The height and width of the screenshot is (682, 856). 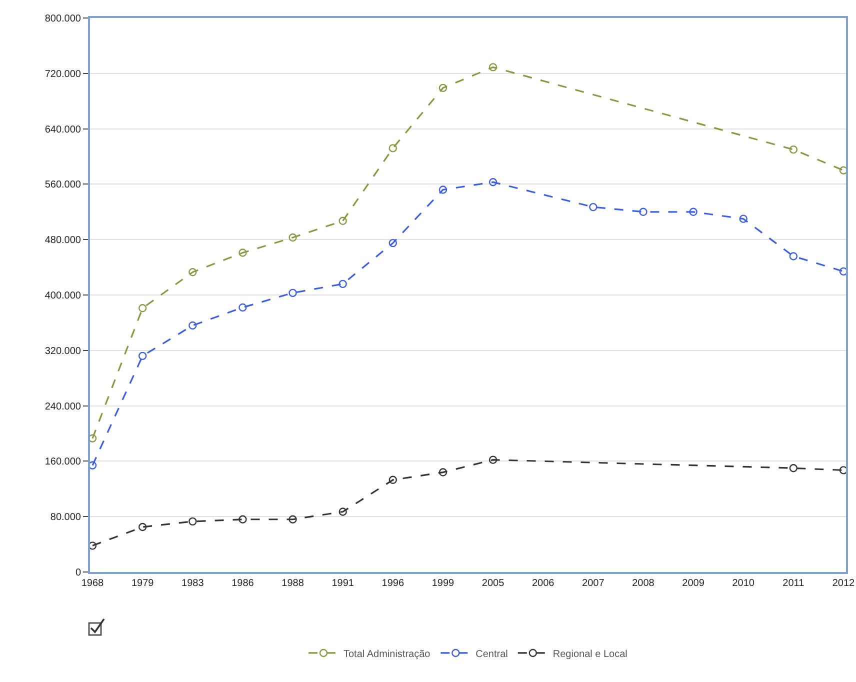 What do you see at coordinates (293, 583) in the screenshot?
I see `x-tick-label: 1988` at bounding box center [293, 583].